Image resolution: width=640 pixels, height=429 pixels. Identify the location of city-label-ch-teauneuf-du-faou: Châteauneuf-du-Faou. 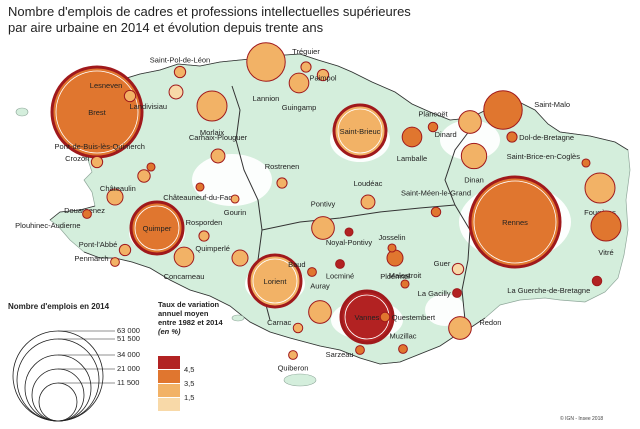
(199, 197).